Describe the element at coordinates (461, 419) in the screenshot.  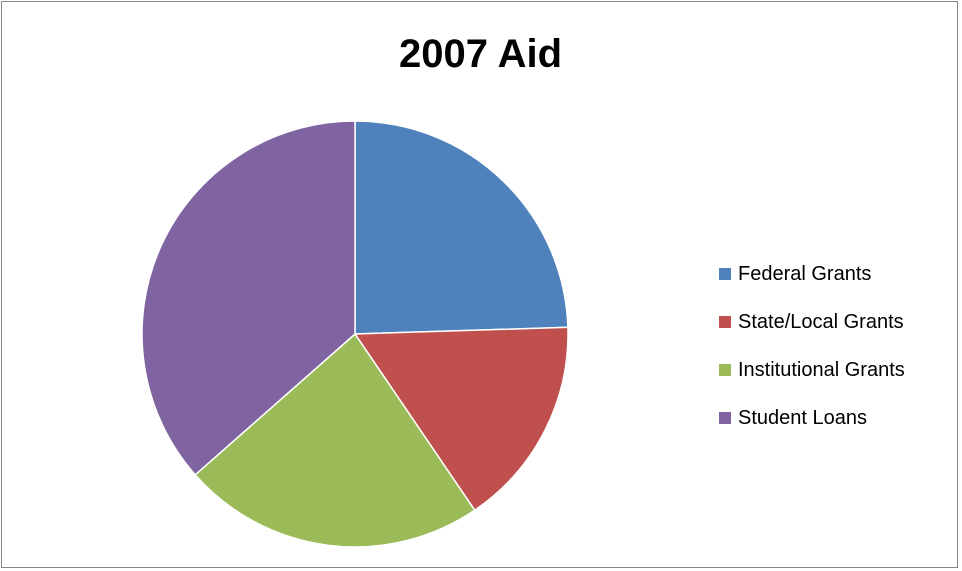
I see `pie-slice-state-local-grants` at that location.